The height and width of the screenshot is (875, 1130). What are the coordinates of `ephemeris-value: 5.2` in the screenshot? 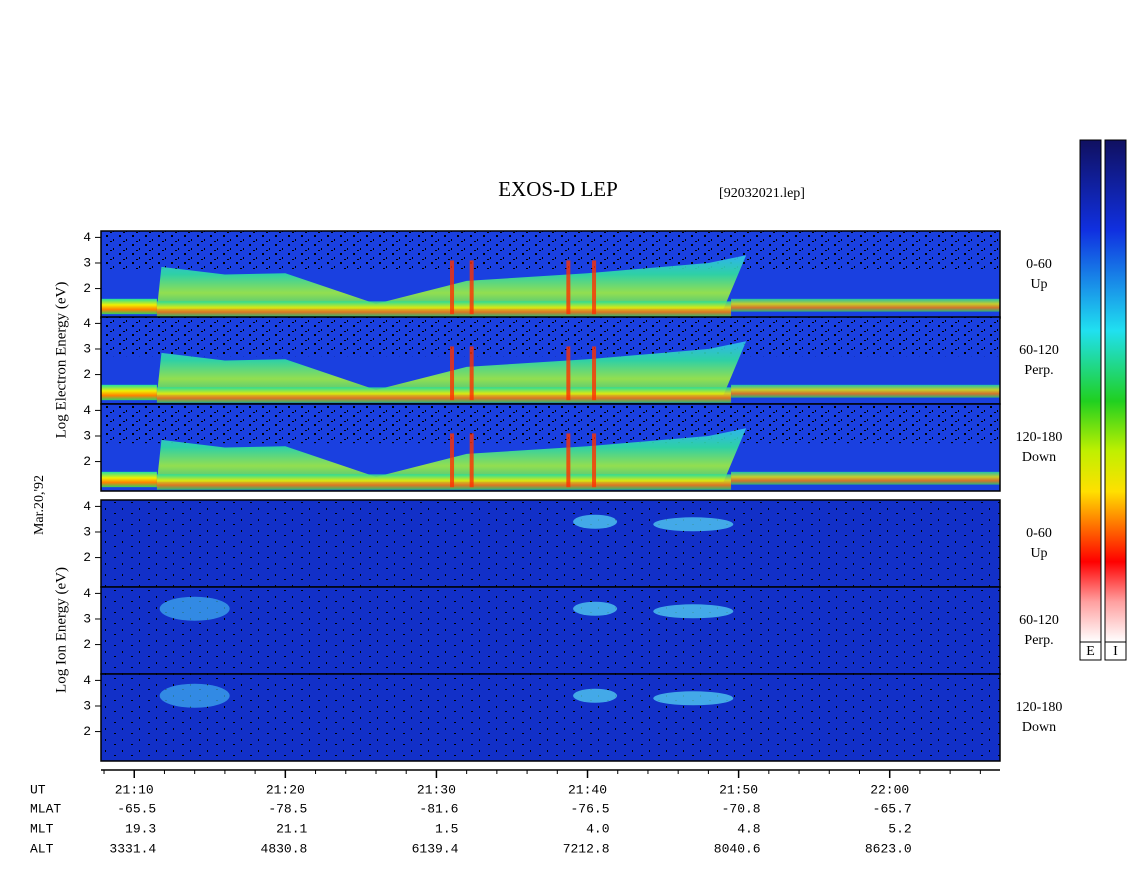 It's located at (899, 828).